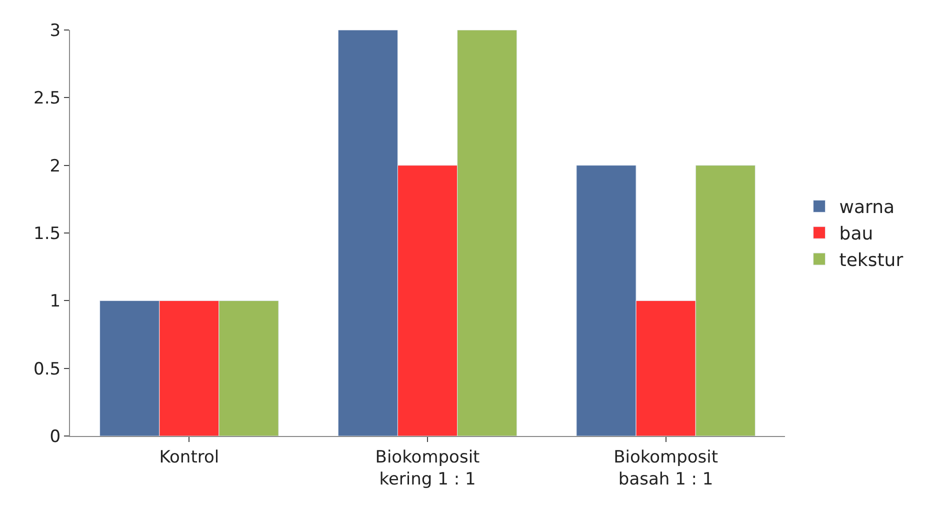  I want to click on legend-label: bau, so click(856, 234).